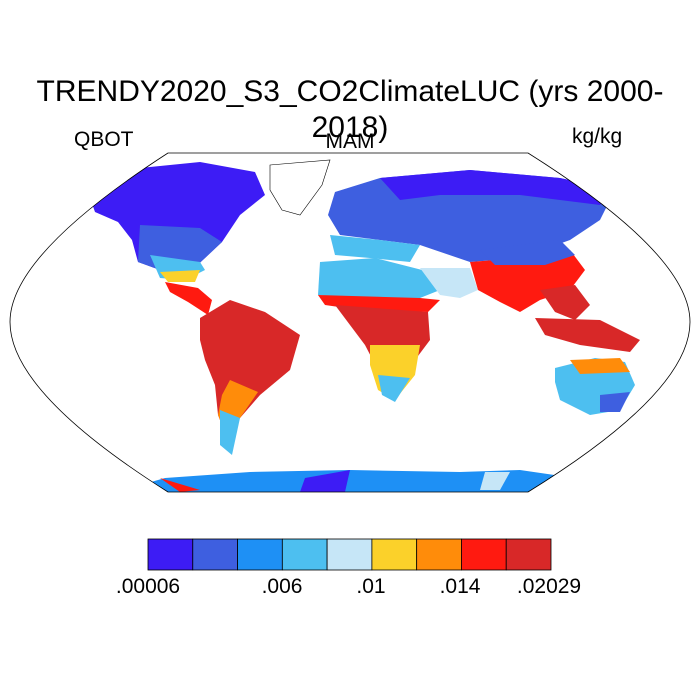 This screenshot has width=700, height=700. I want to click on middle-east, so click(449, 283).